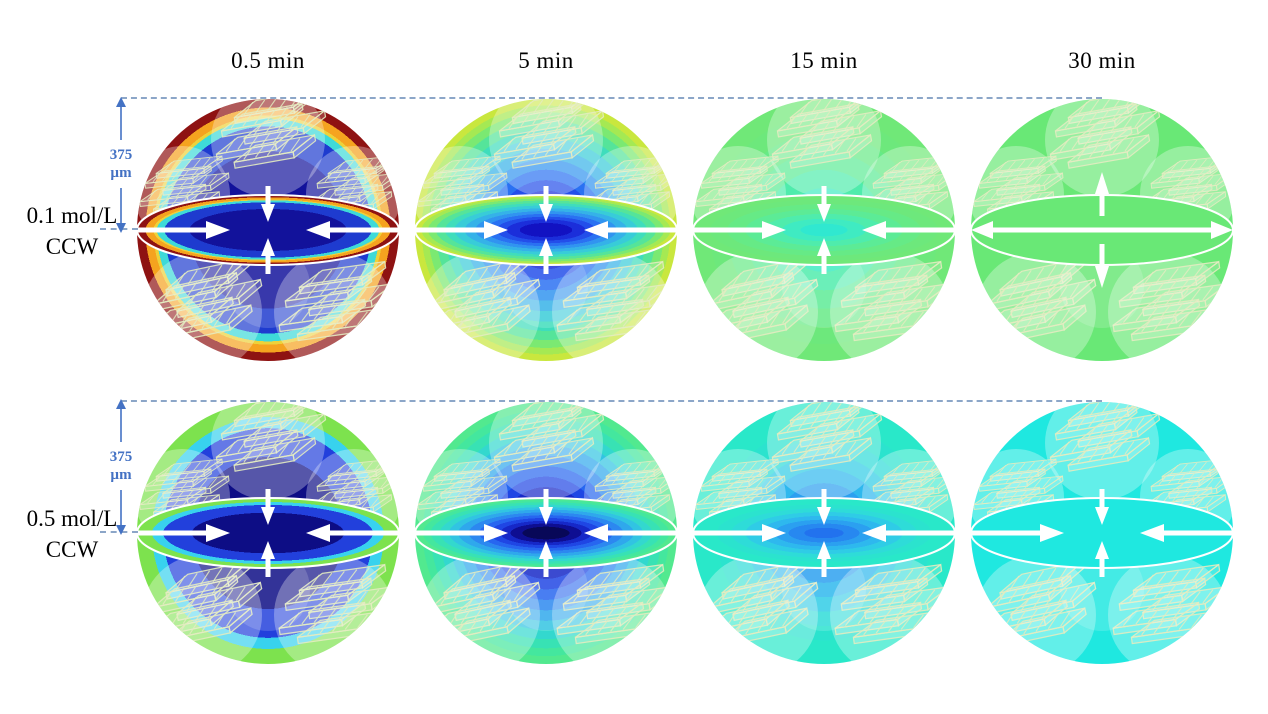  What do you see at coordinates (72, 534) in the screenshot?
I see `row-label-concentration-2: 0.5 mol/L CCW` at bounding box center [72, 534].